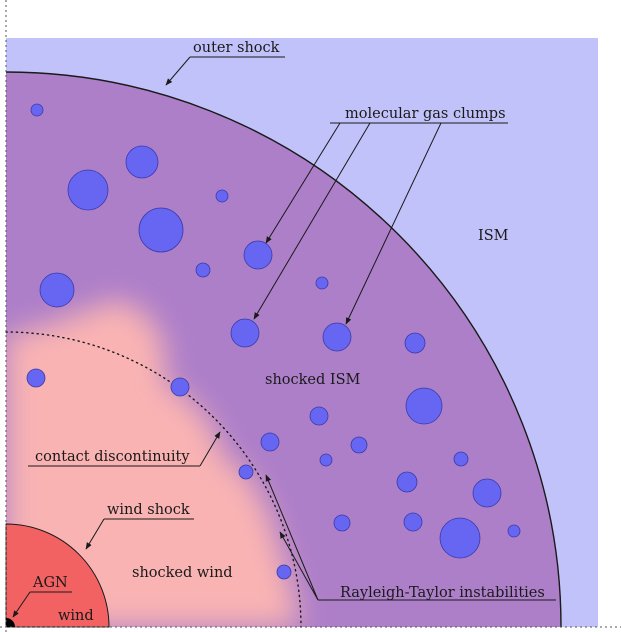 The image size is (621, 632). Describe the element at coordinates (313, 380) in the screenshot. I see `shocked-ism-label: shocked ISM` at that location.